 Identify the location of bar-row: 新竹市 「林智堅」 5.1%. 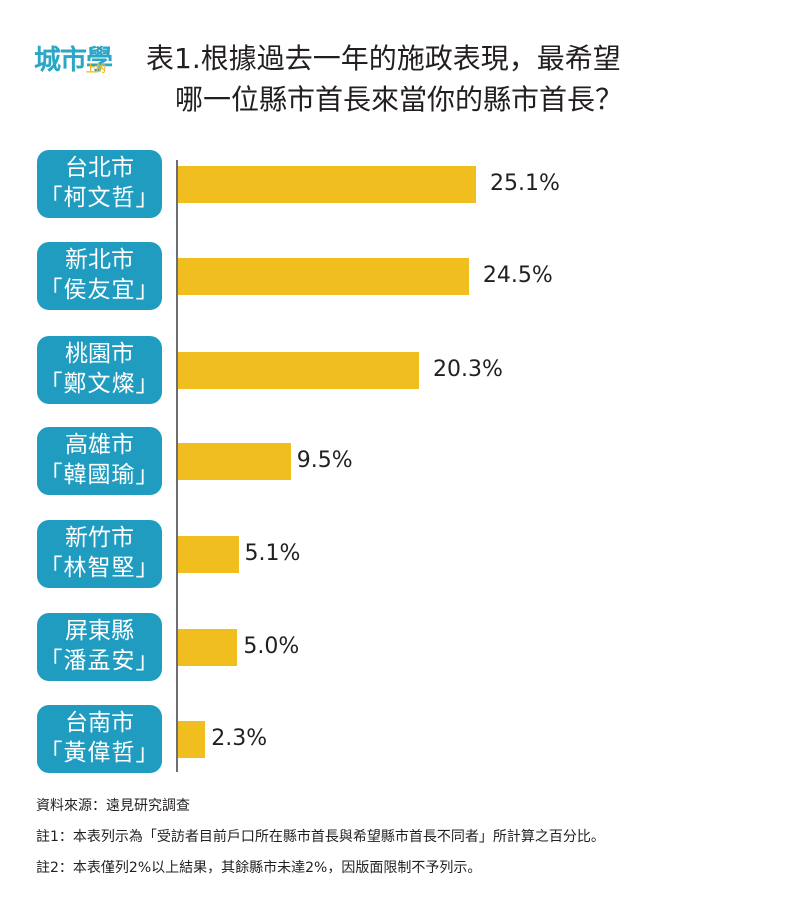
(396, 554).